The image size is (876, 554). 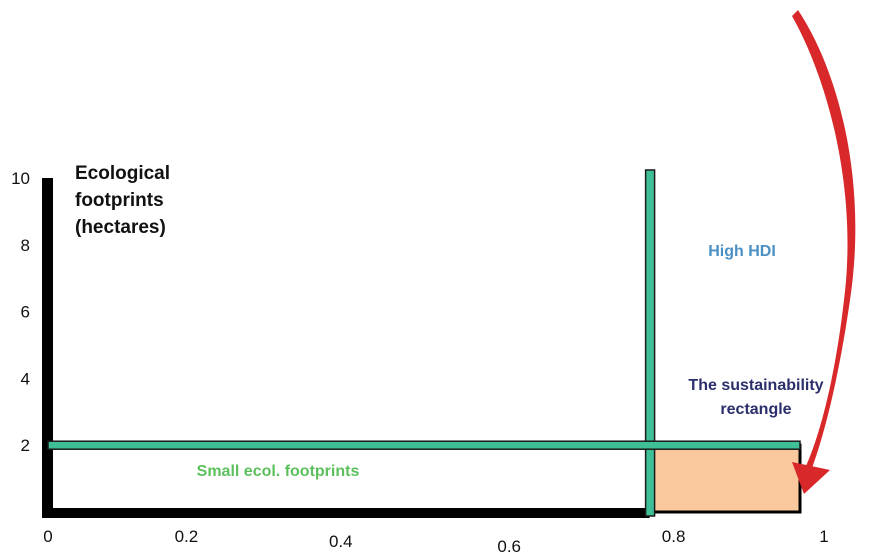 I want to click on x-tick-labels: 0 0.2 0.4 0.6 0.8 1, so click(x=435, y=540).